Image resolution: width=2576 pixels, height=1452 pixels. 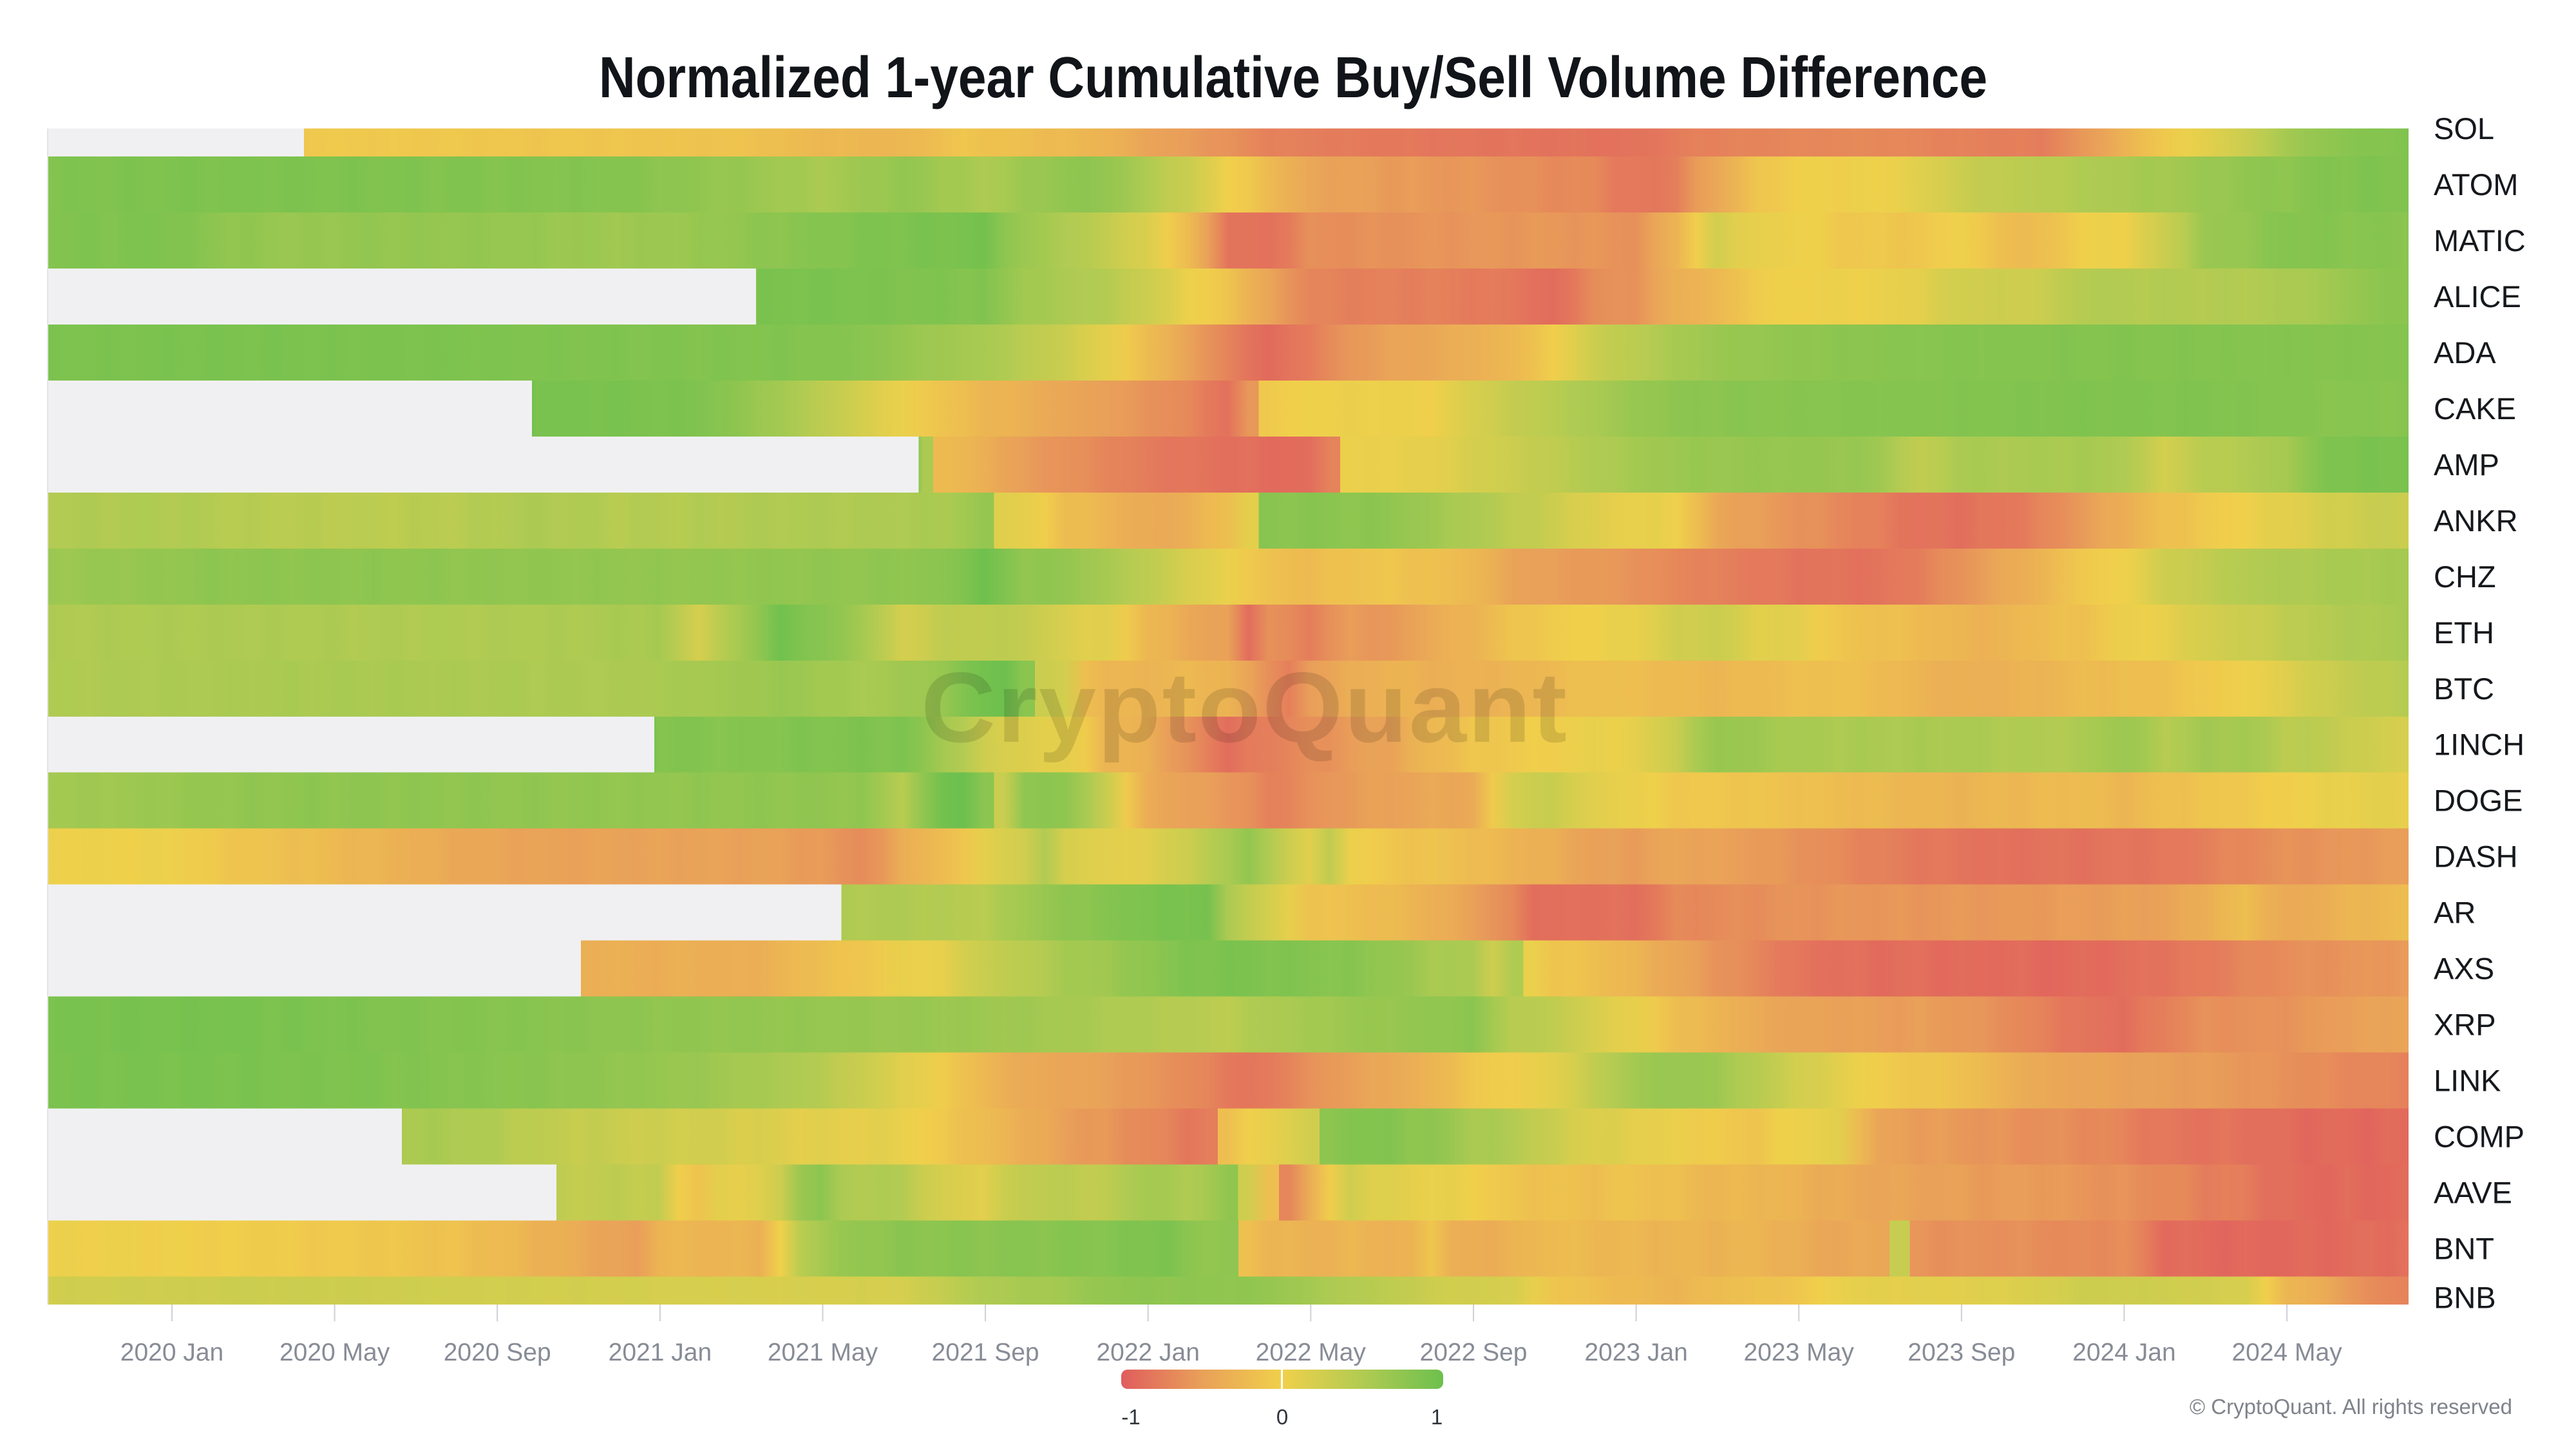 I want to click on svg-text: AMP, so click(x=2466, y=465).